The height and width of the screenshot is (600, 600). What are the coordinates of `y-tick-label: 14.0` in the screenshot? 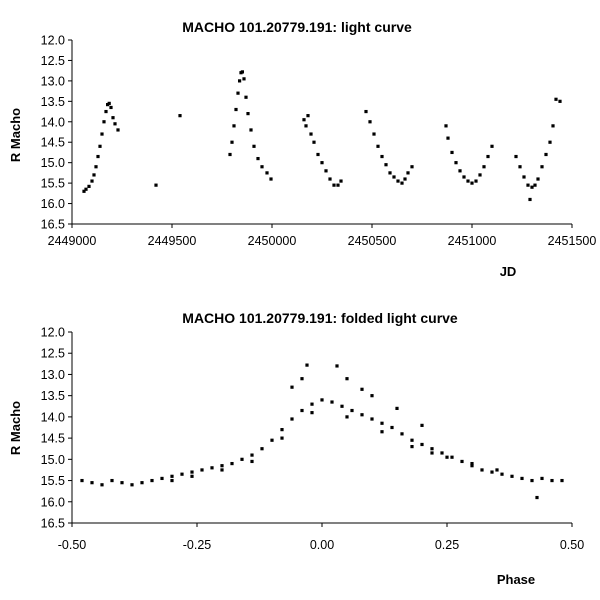 It's located at (53, 122).